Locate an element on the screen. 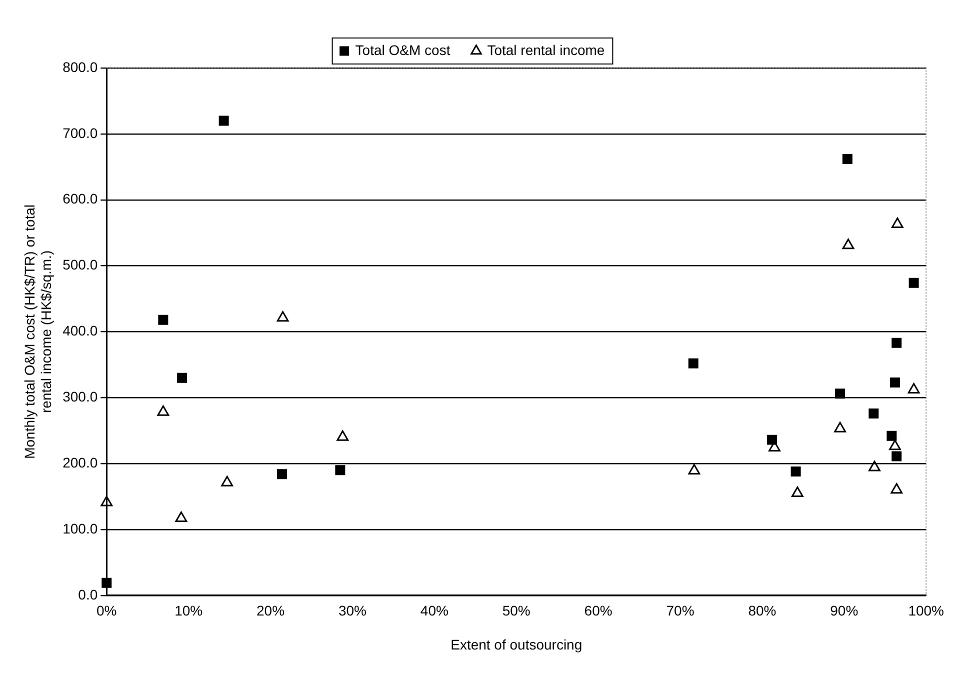  y-tick-label: 800.0 is located at coordinates (80, 66).